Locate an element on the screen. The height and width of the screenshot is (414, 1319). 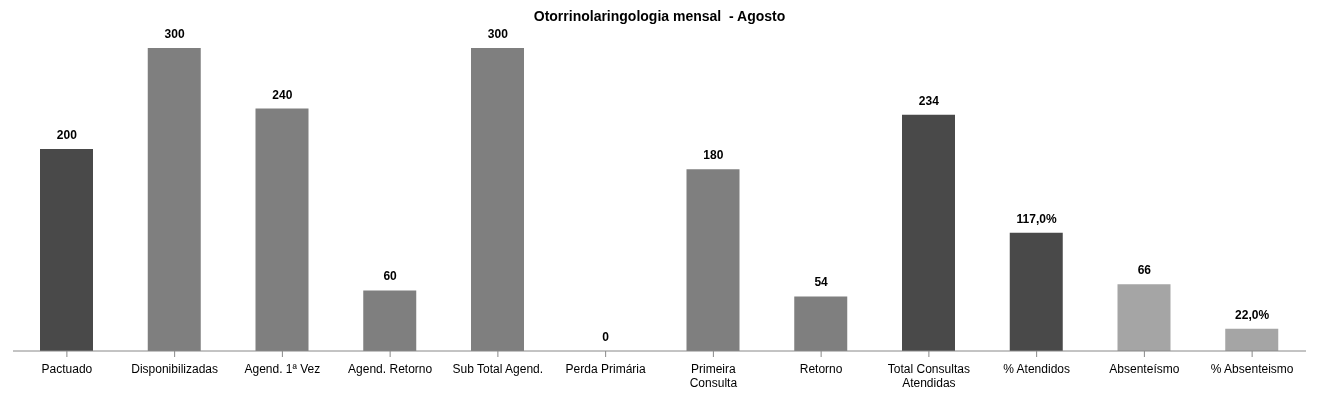
x-tick-label: Pactuado is located at coordinates (67, 369).